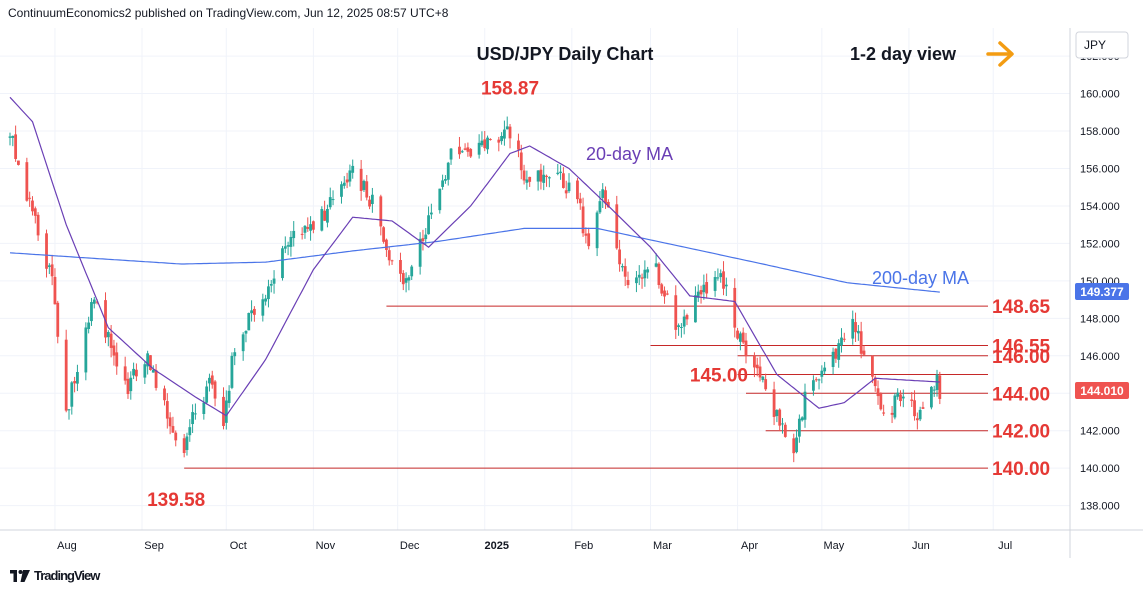  Describe the element at coordinates (1100, 319) in the screenshot. I see `y-tick-label: 148.000` at that location.